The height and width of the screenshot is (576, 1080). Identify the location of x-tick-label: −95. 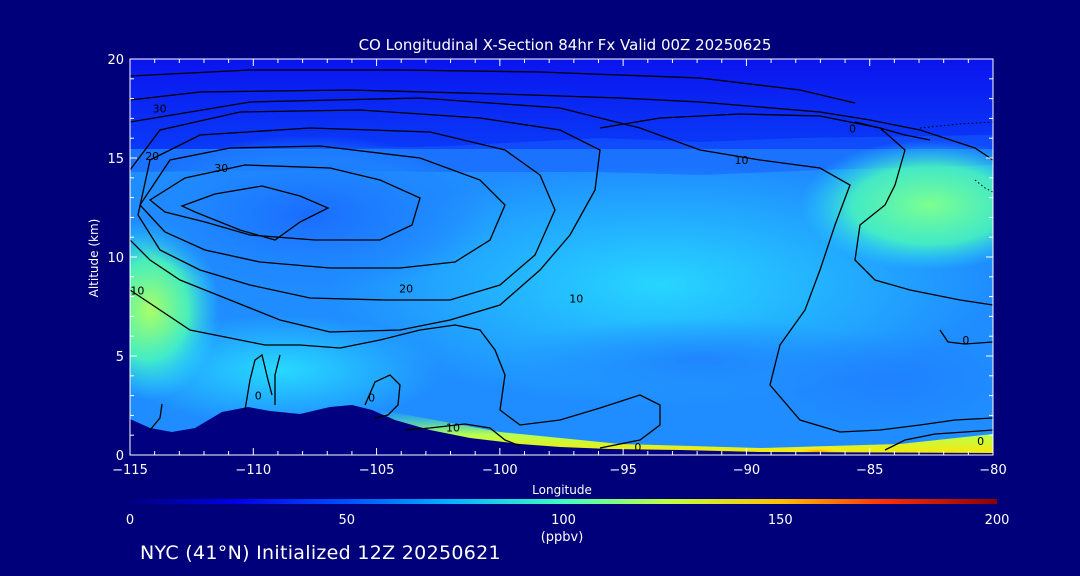
(622, 470).